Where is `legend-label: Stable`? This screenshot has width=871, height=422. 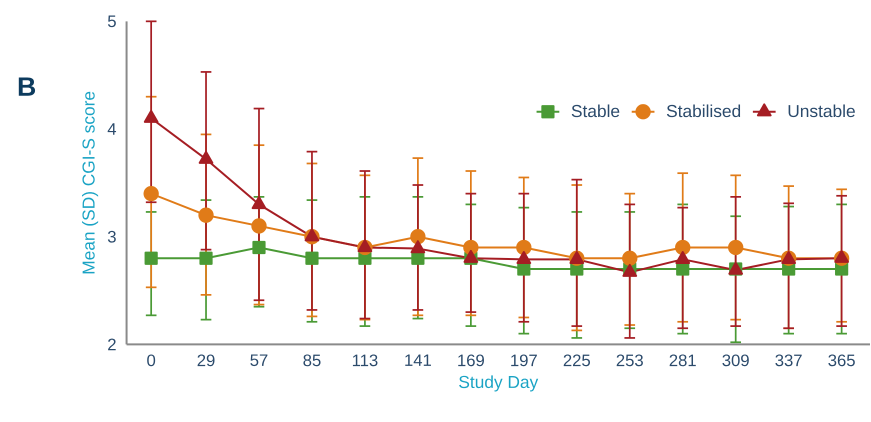
legend-label: Stable is located at coordinates (596, 111).